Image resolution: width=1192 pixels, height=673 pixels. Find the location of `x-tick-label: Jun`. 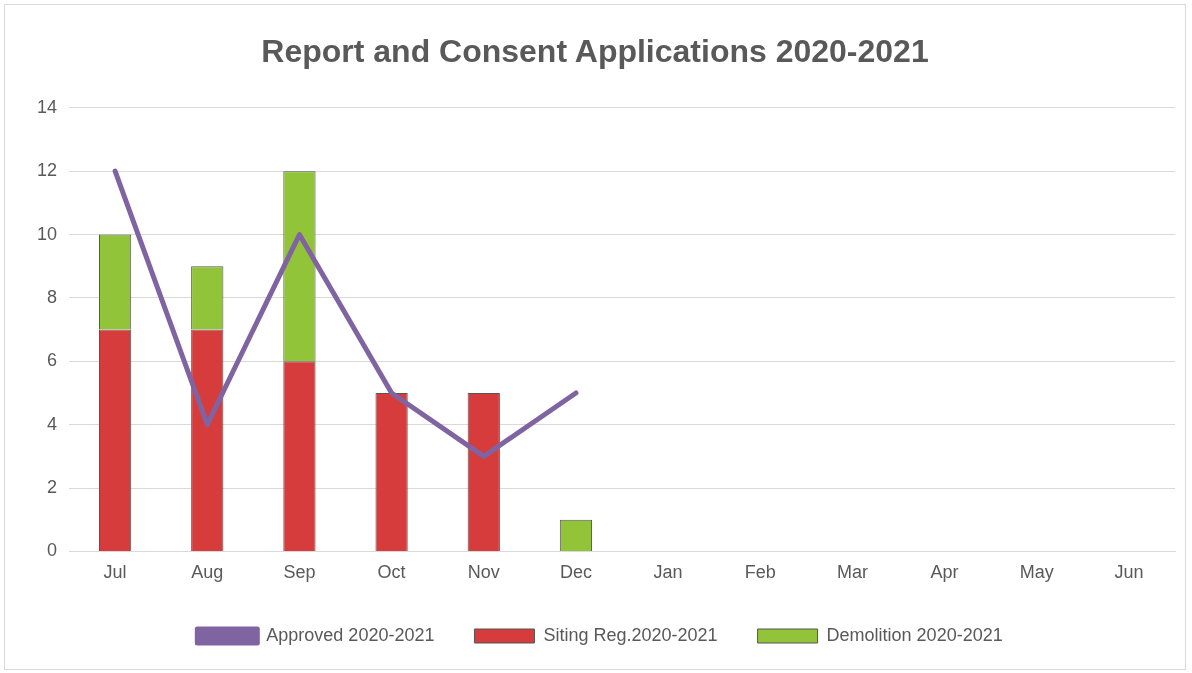

x-tick-label: Jun is located at coordinates (1129, 572).